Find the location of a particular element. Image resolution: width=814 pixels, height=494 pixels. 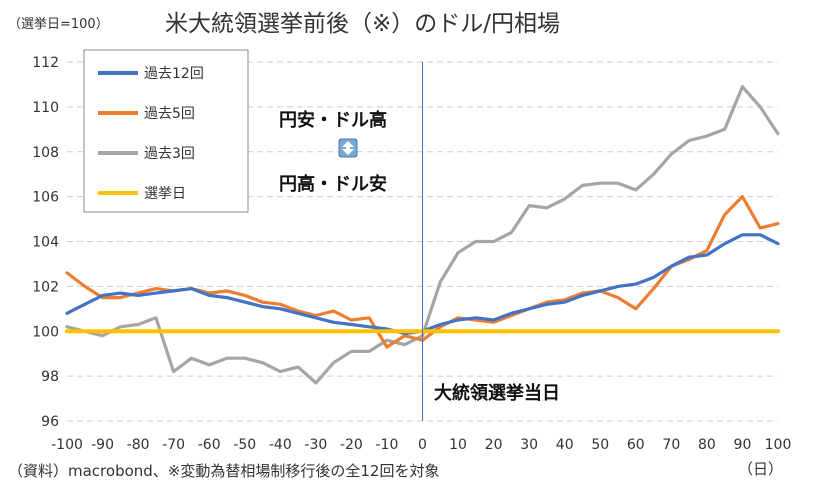

x-tick-label: 20 is located at coordinates (494, 445).